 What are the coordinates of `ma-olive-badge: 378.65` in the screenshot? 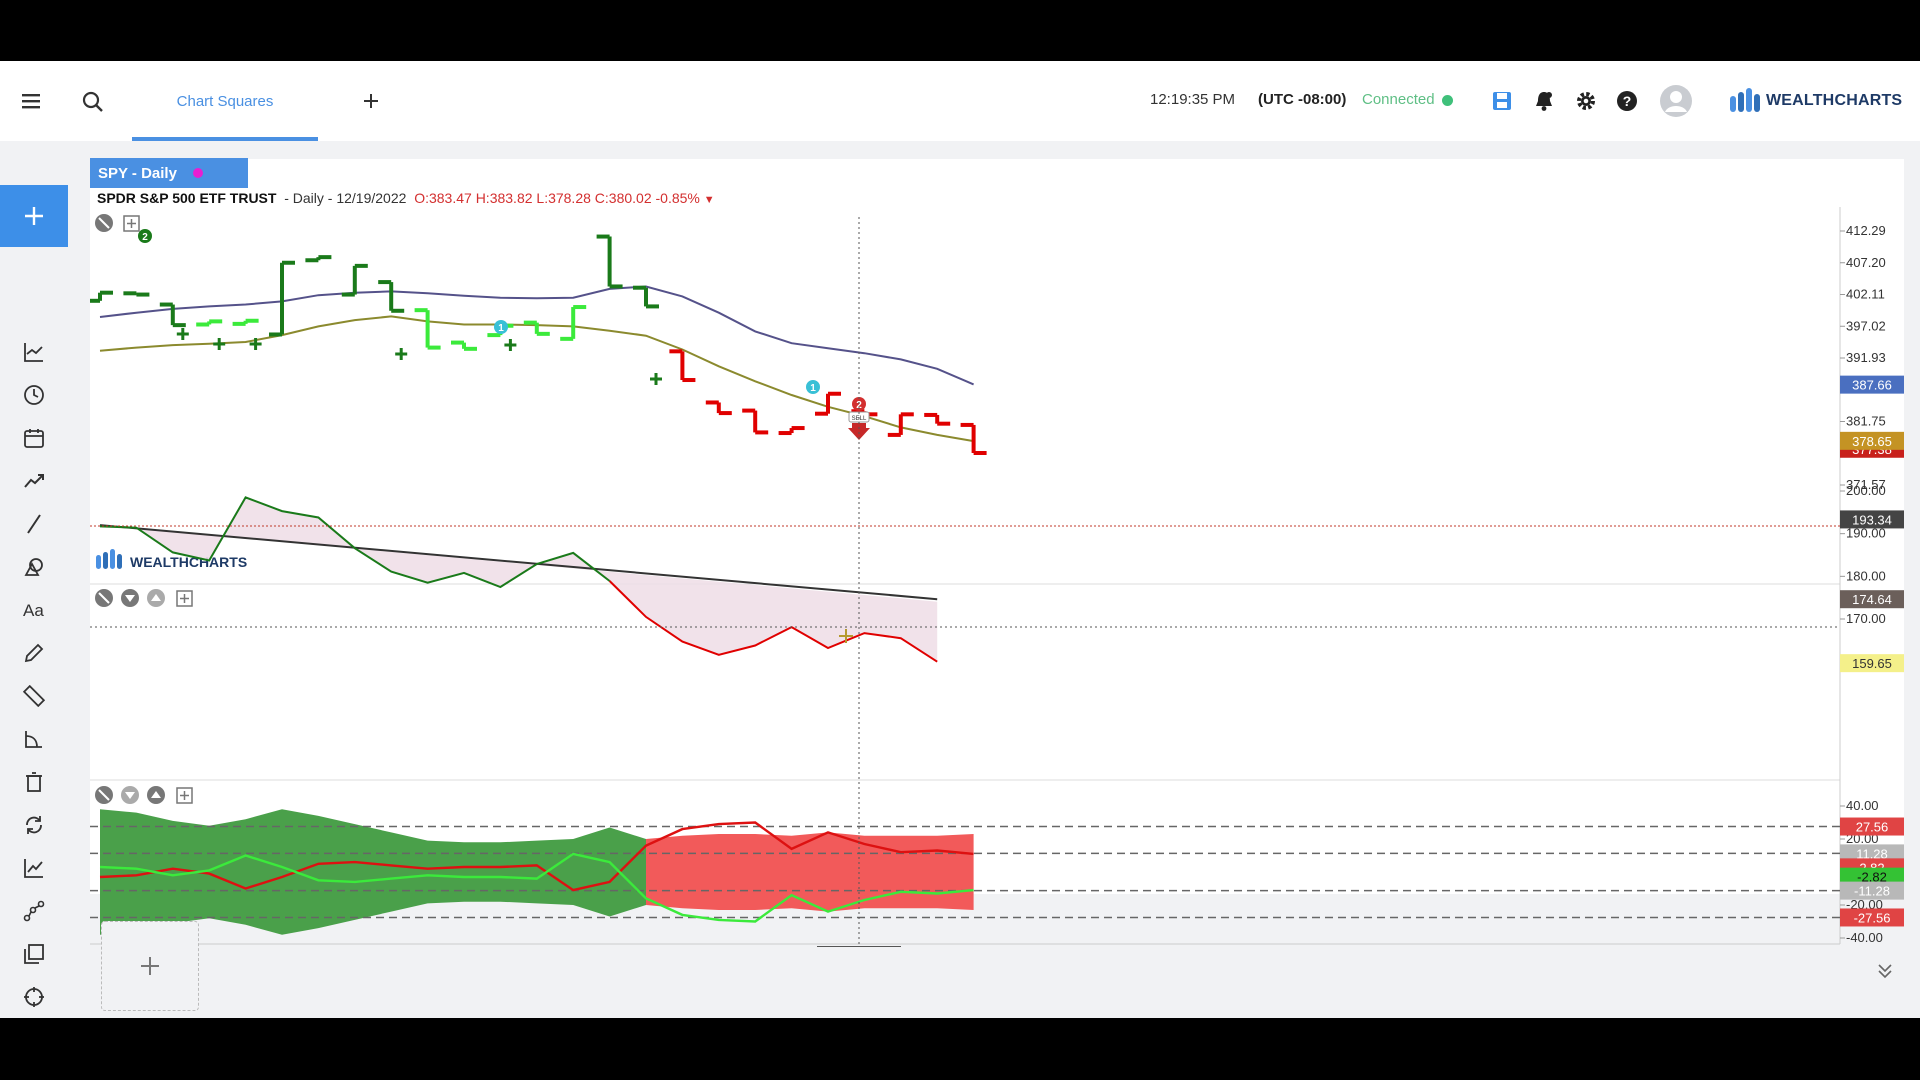 It's located at (1872, 440).